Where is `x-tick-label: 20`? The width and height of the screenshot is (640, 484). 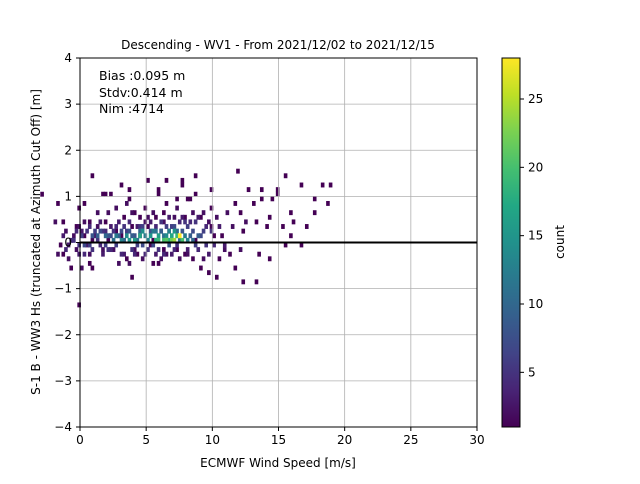 x-tick-label: 20 is located at coordinates (344, 440).